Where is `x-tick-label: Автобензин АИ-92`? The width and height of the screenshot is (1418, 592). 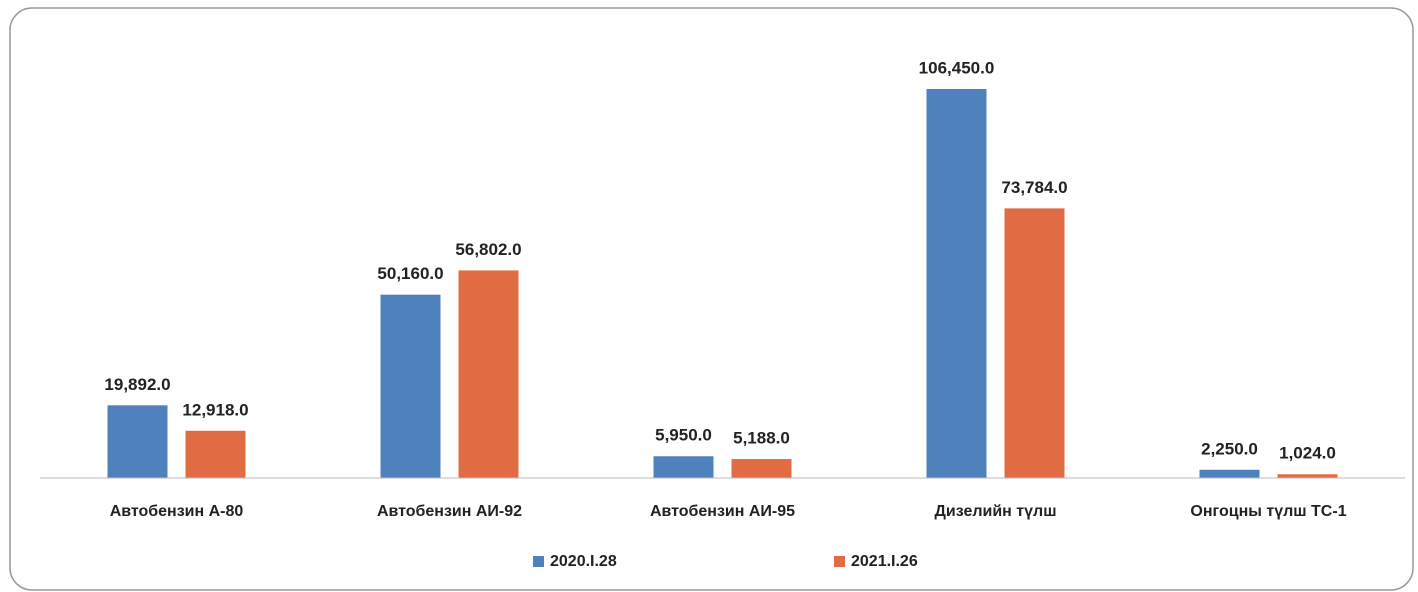
x-tick-label: Автобензин АИ-92 is located at coordinates (449, 511).